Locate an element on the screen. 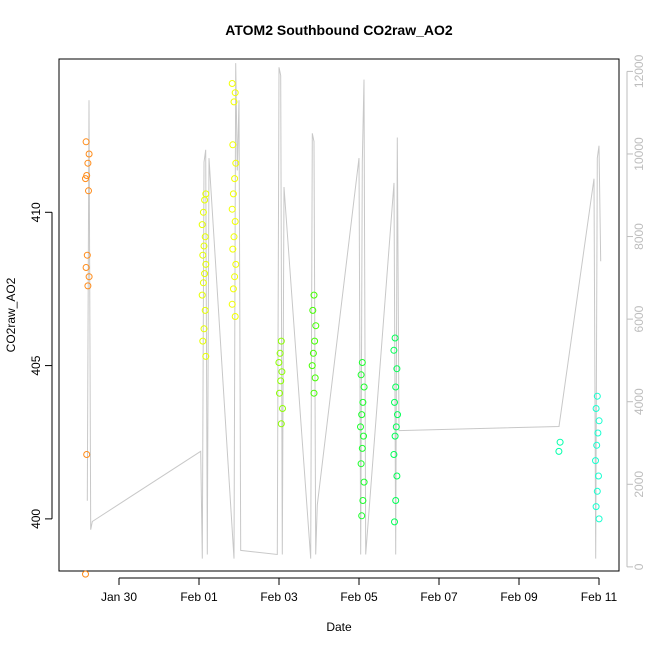 Image resolution: width=650 pixels, height=650 pixels. x-axis-label: Date is located at coordinates (339, 627).